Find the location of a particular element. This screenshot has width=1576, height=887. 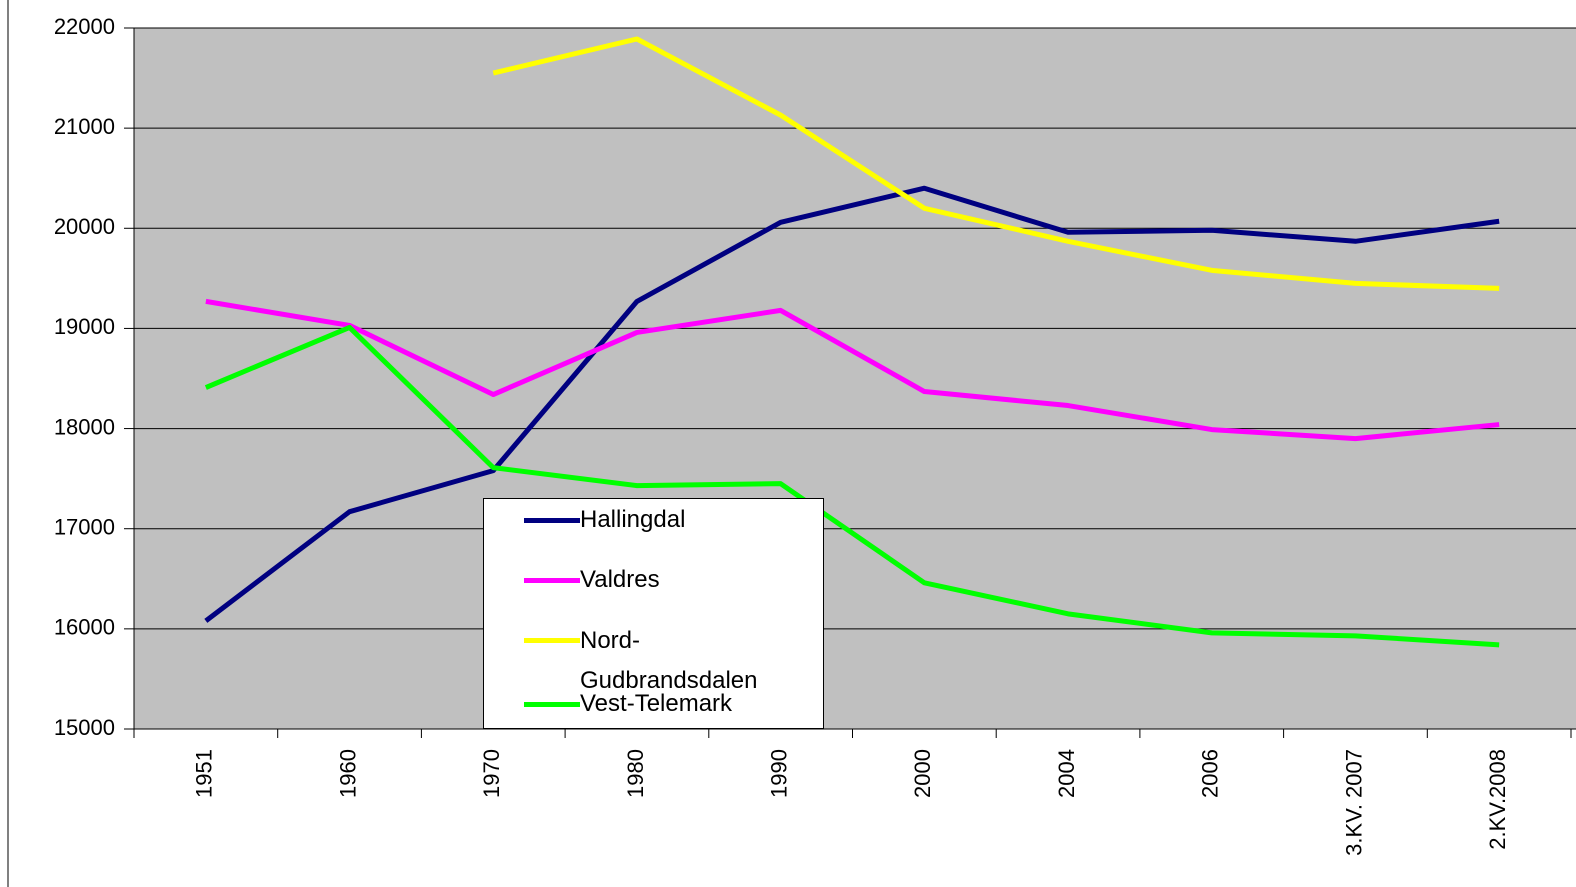

x-tick-label: 2000 is located at coordinates (922, 773).